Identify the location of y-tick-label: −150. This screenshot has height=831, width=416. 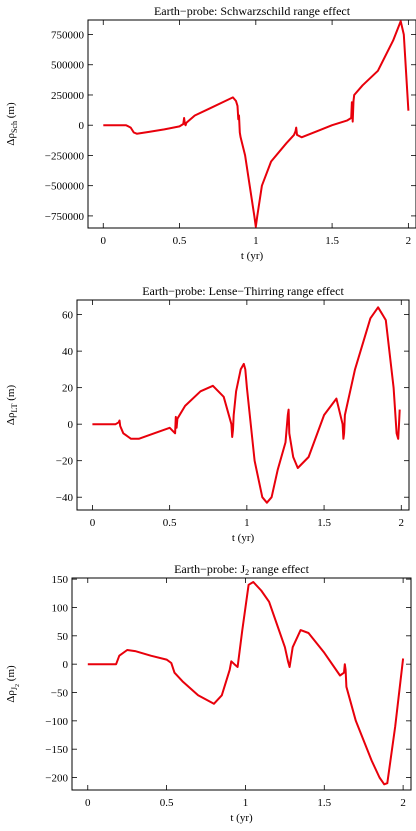
(56, 750).